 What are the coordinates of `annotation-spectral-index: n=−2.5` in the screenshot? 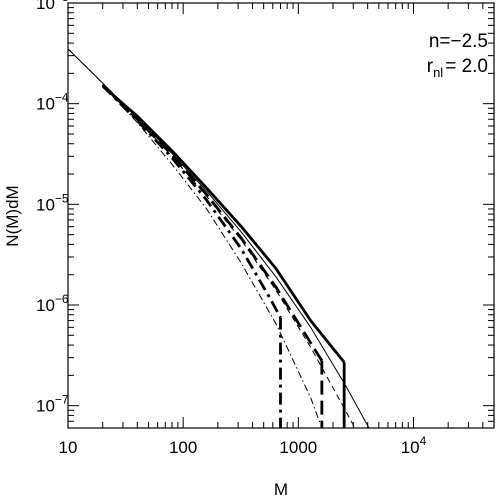 It's located at (458, 41).